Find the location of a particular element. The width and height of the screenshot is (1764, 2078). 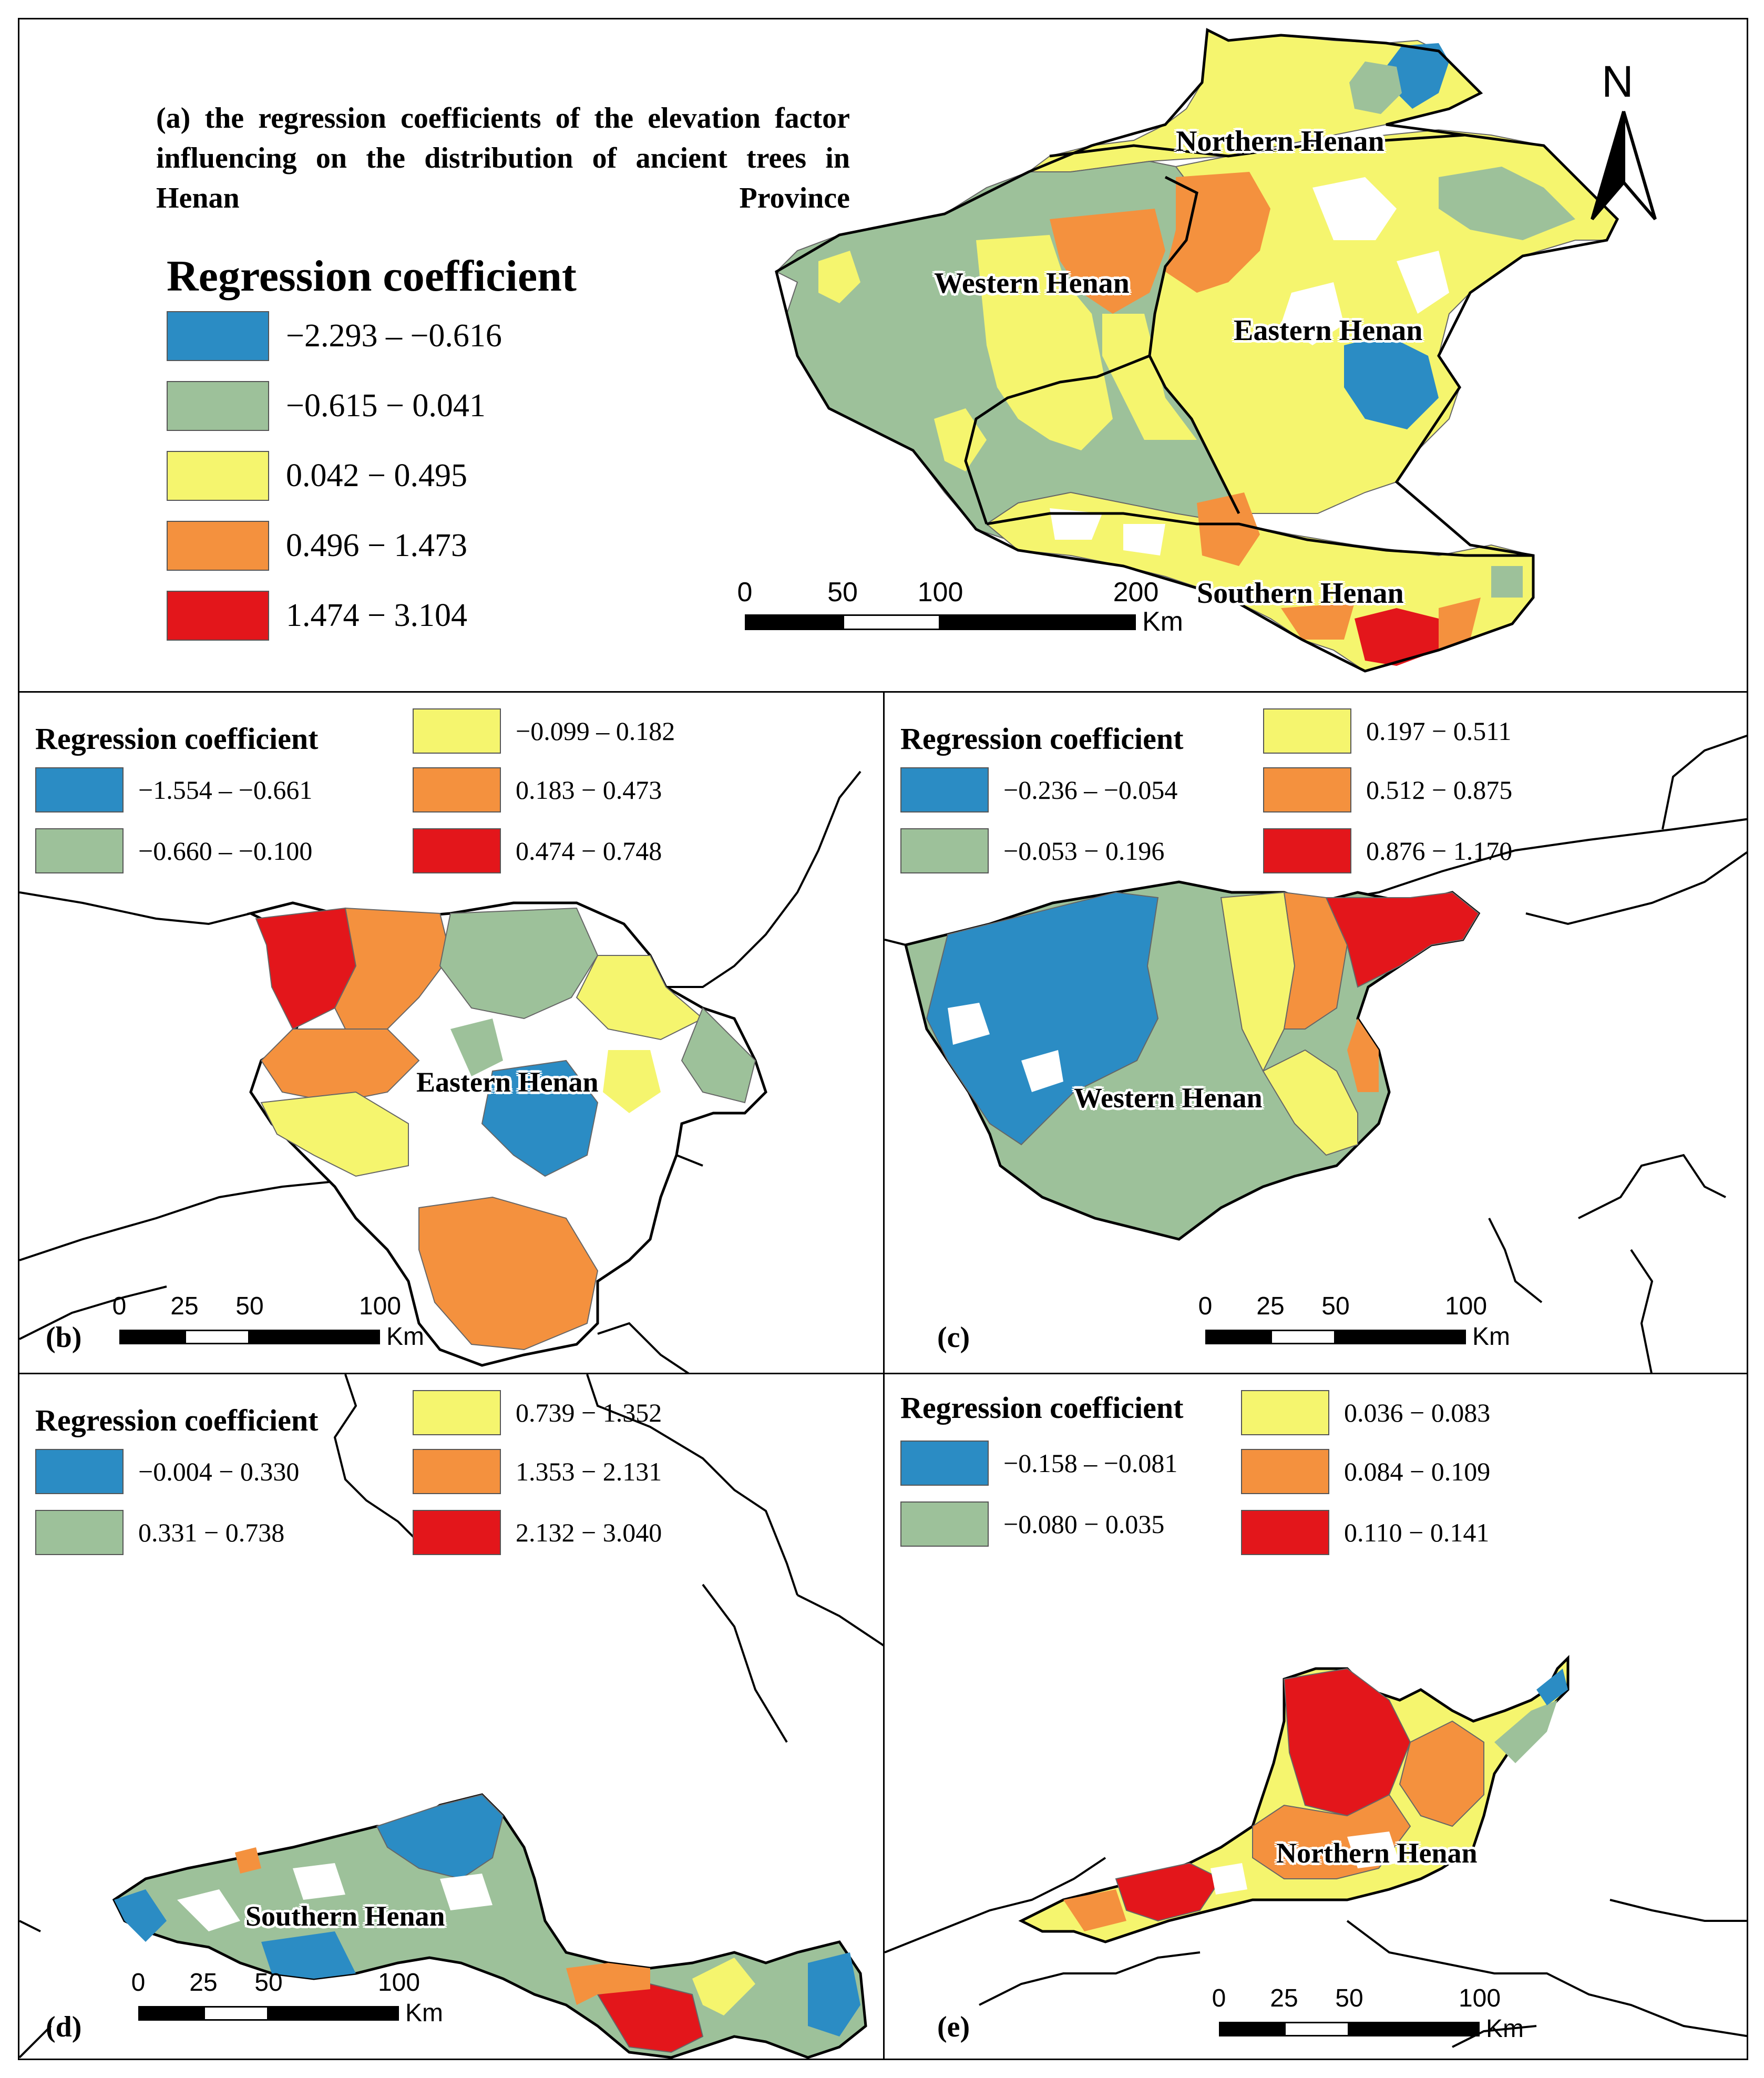

panel-letter: (c) is located at coordinates (953, 1337).